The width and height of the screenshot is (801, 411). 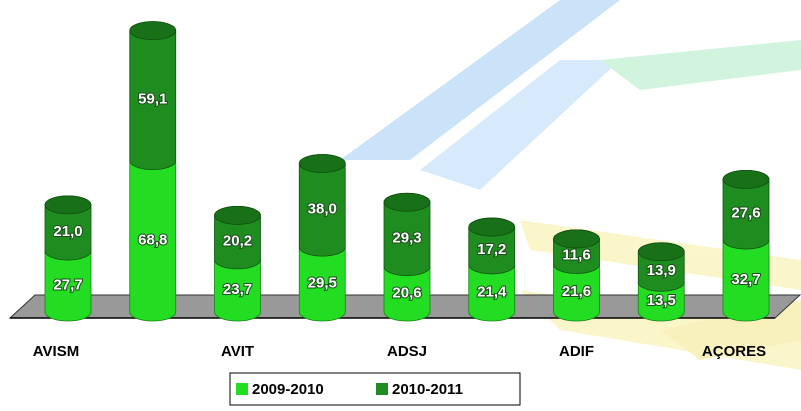 What do you see at coordinates (576, 255) in the screenshot?
I see `value-label: 11,6` at bounding box center [576, 255].